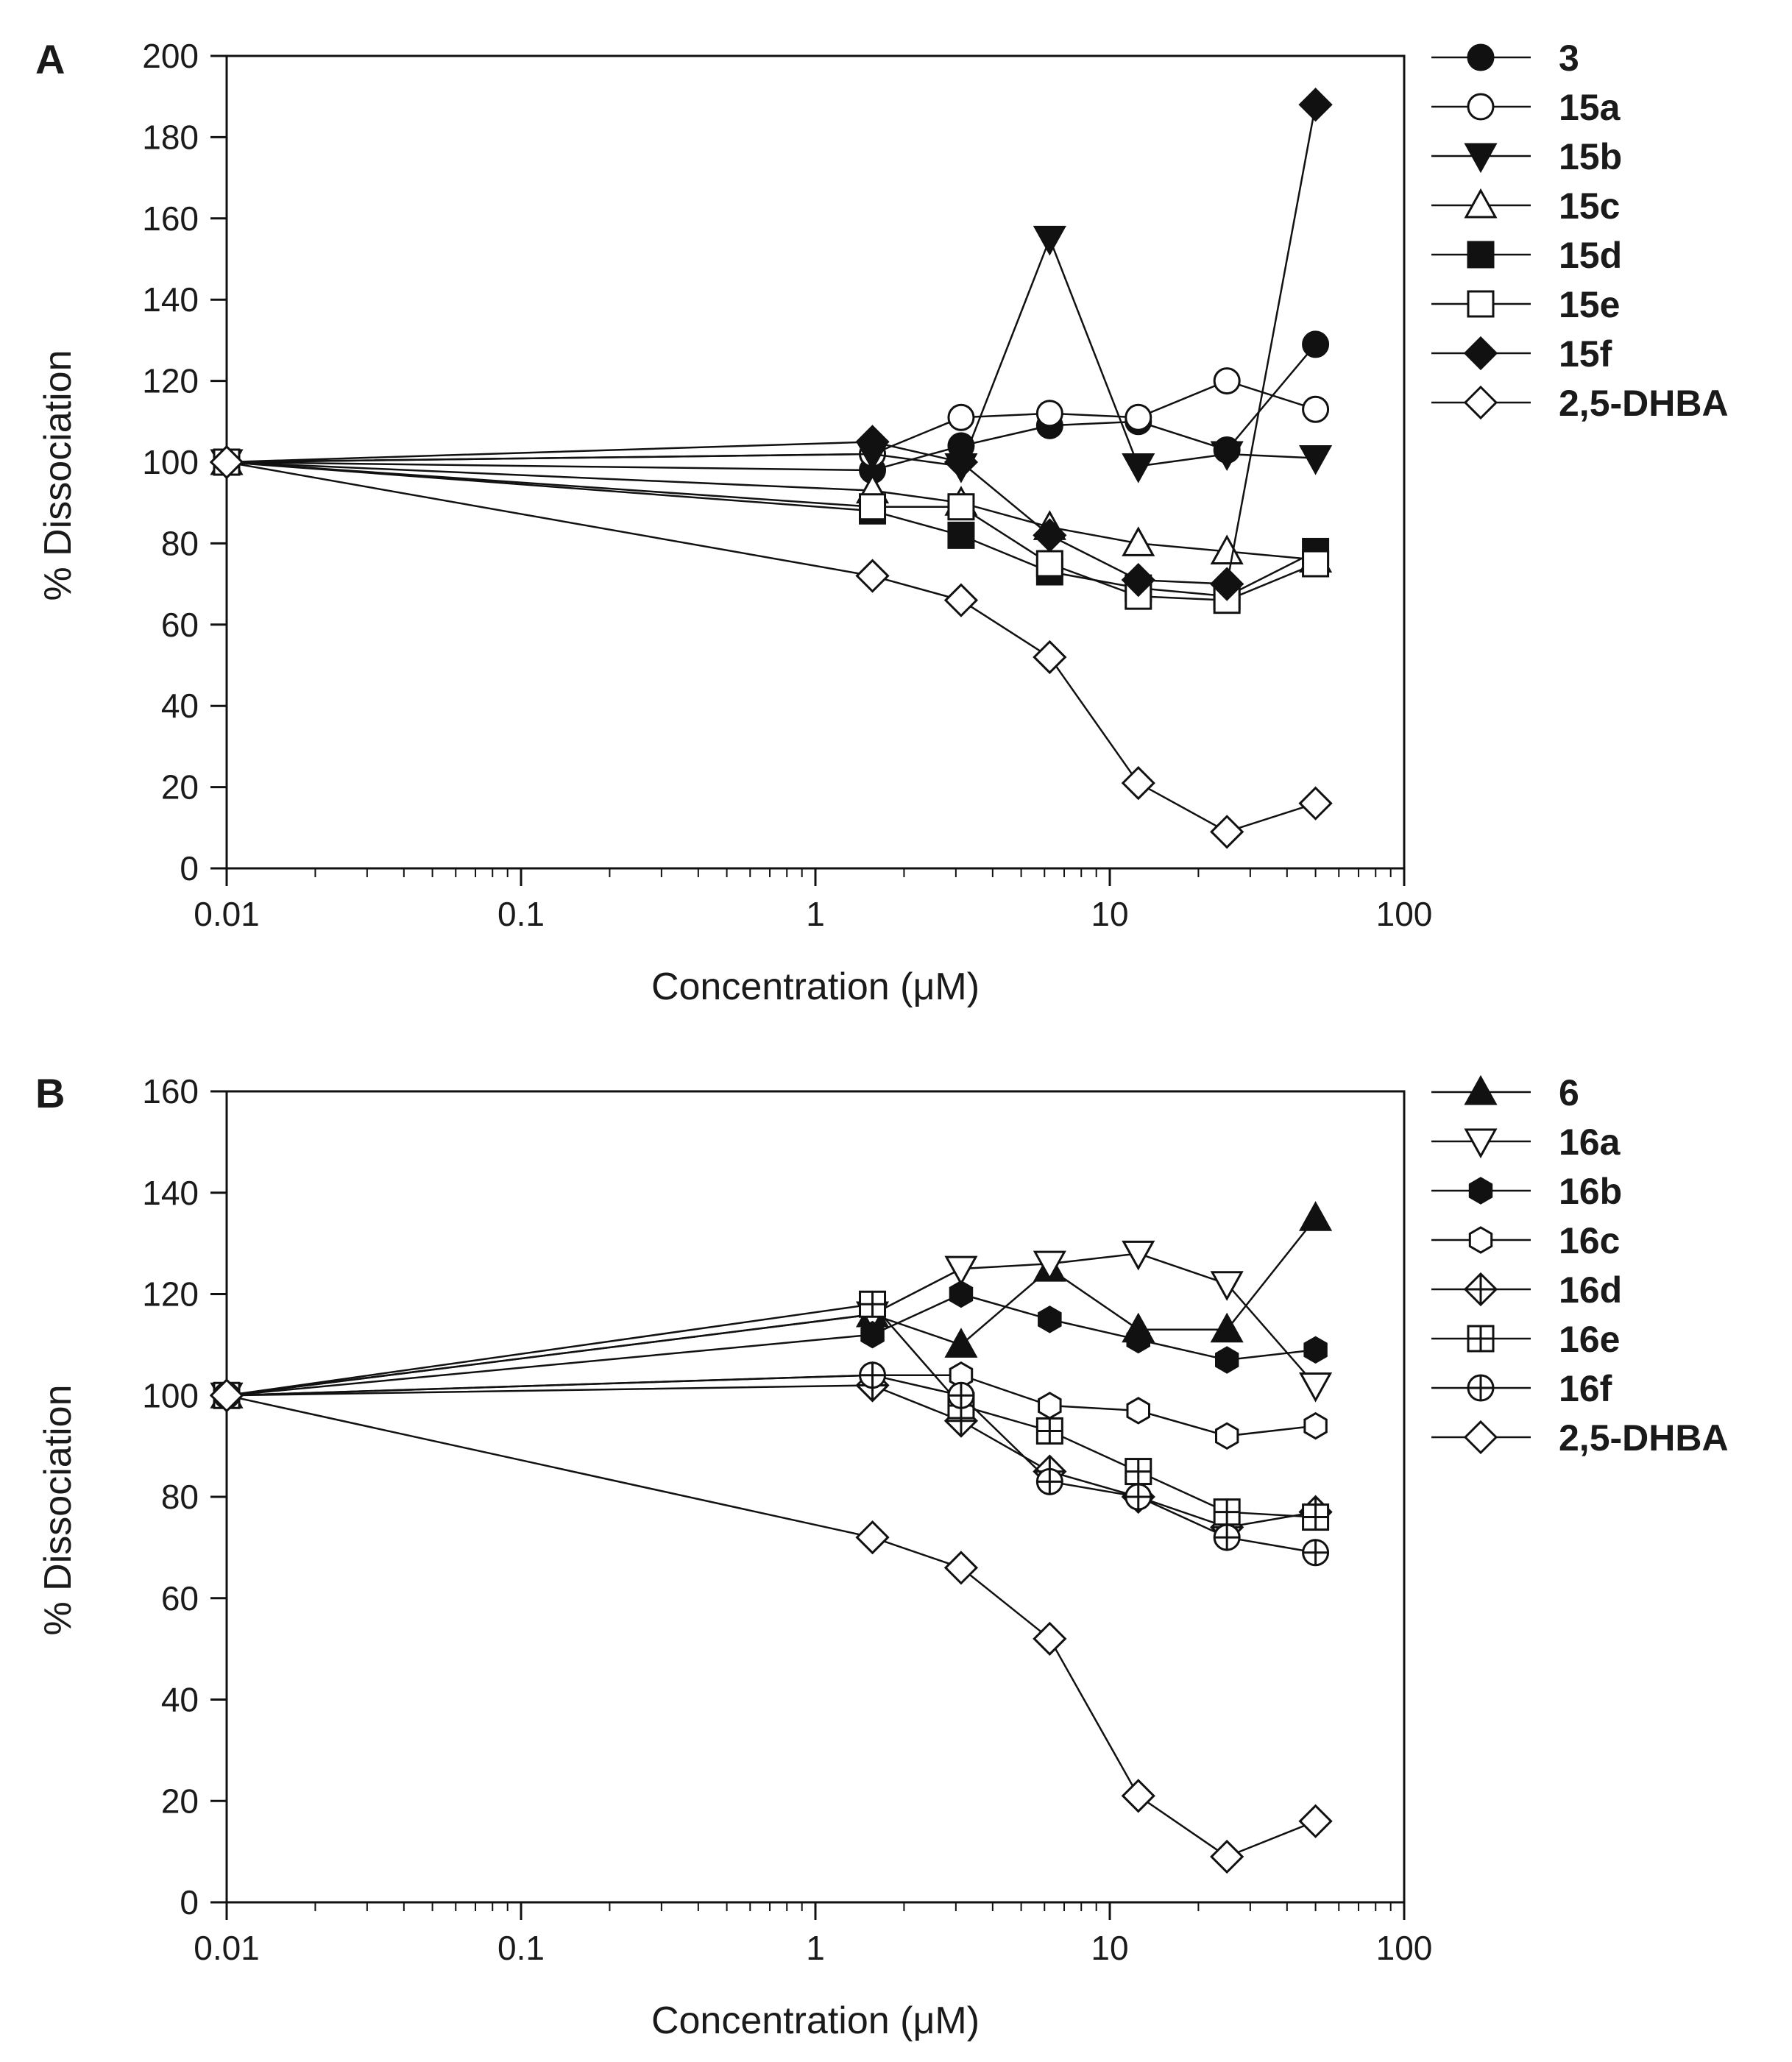  Describe the element at coordinates (1590, 1290) in the screenshot. I see `legend-label-16d: 16d` at that location.